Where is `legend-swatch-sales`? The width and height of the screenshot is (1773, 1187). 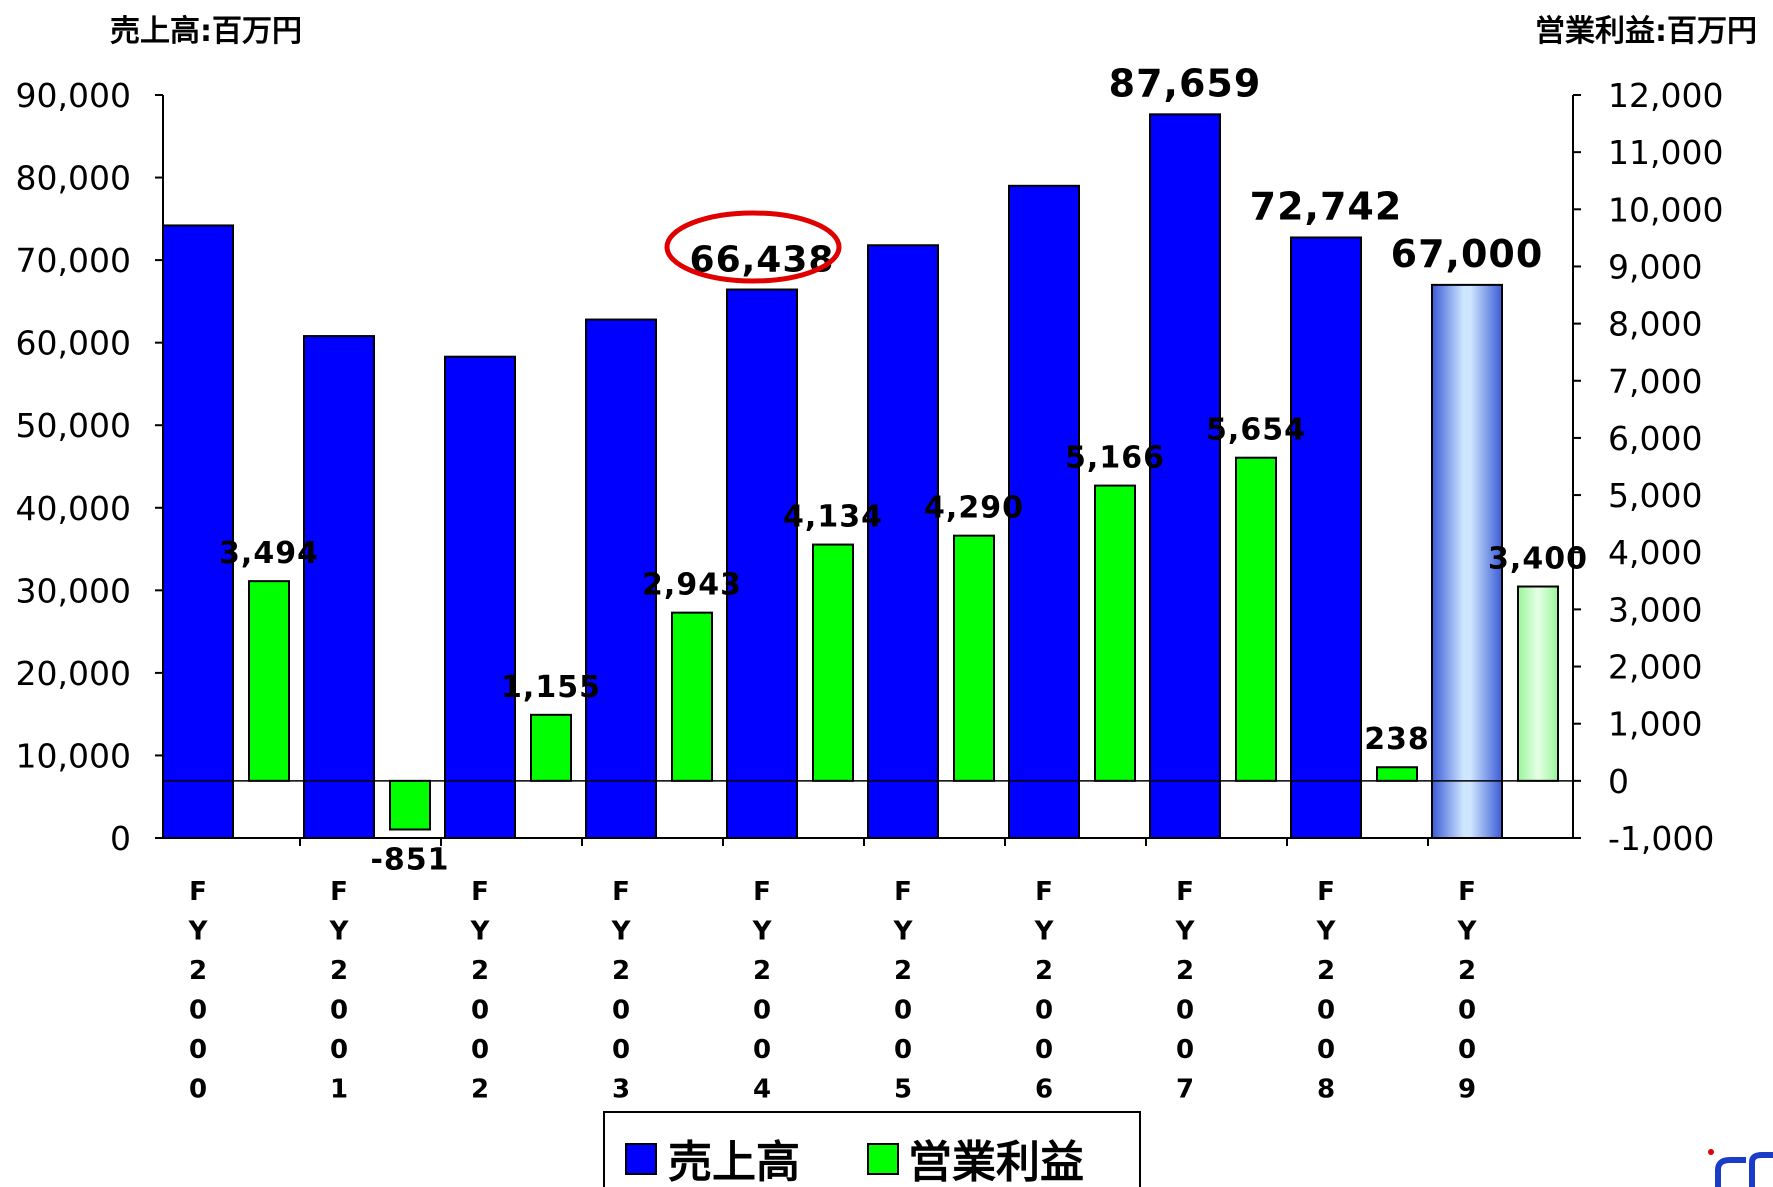 legend-swatch-sales is located at coordinates (641, 1159).